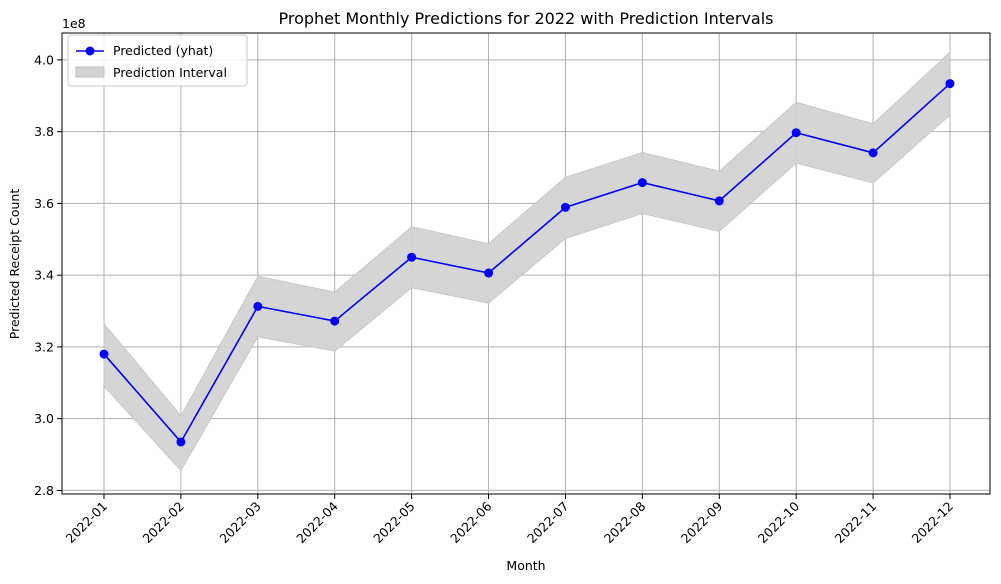 The image size is (1001, 584). Describe the element at coordinates (525, 565) in the screenshot. I see `x-axis-label: Month` at that location.